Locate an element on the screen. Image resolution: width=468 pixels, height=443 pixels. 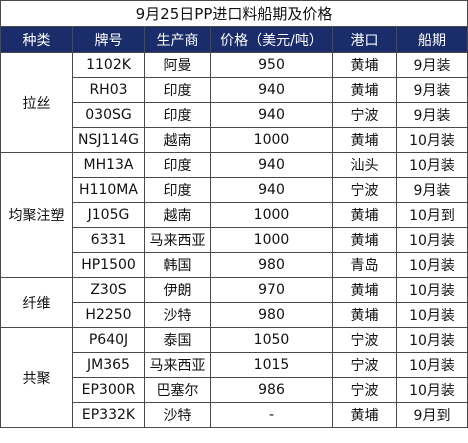
table-row: NSJ114G 越南 1000 黄埔 10月装 is located at coordinates (234, 140).